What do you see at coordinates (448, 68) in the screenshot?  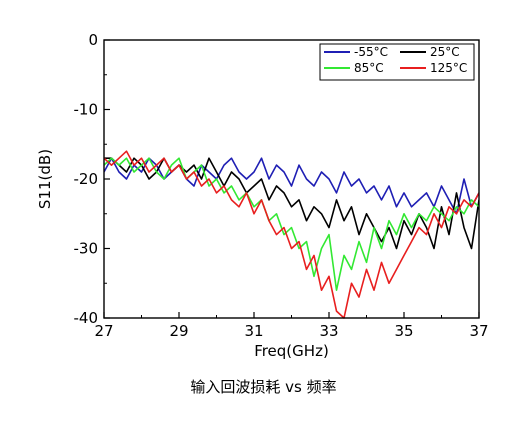 I see `legend-label-3: 125°C` at bounding box center [448, 68].